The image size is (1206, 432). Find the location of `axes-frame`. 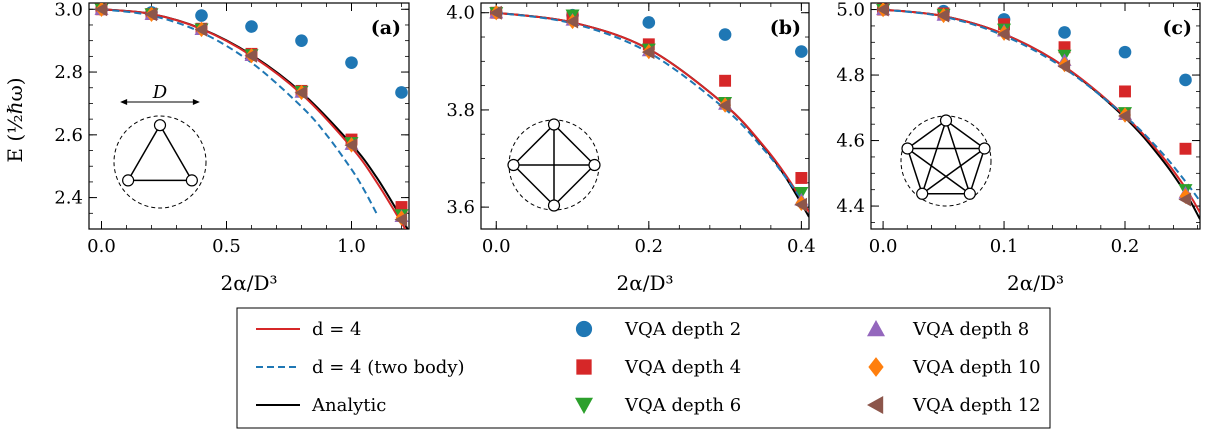

axes-frame is located at coordinates (645, 116).